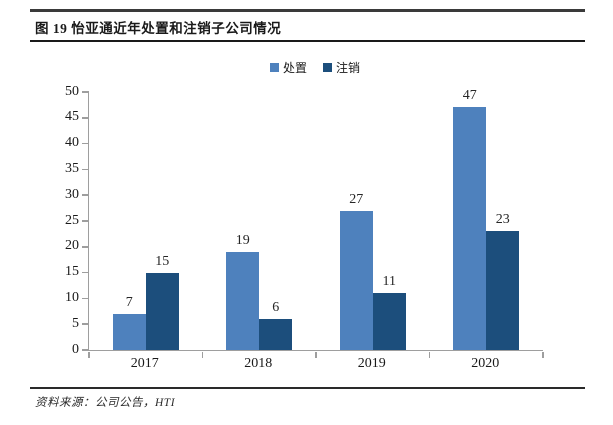  What do you see at coordinates (72, 297) in the screenshot?
I see `y-axis-tick-label: 10` at bounding box center [72, 297].